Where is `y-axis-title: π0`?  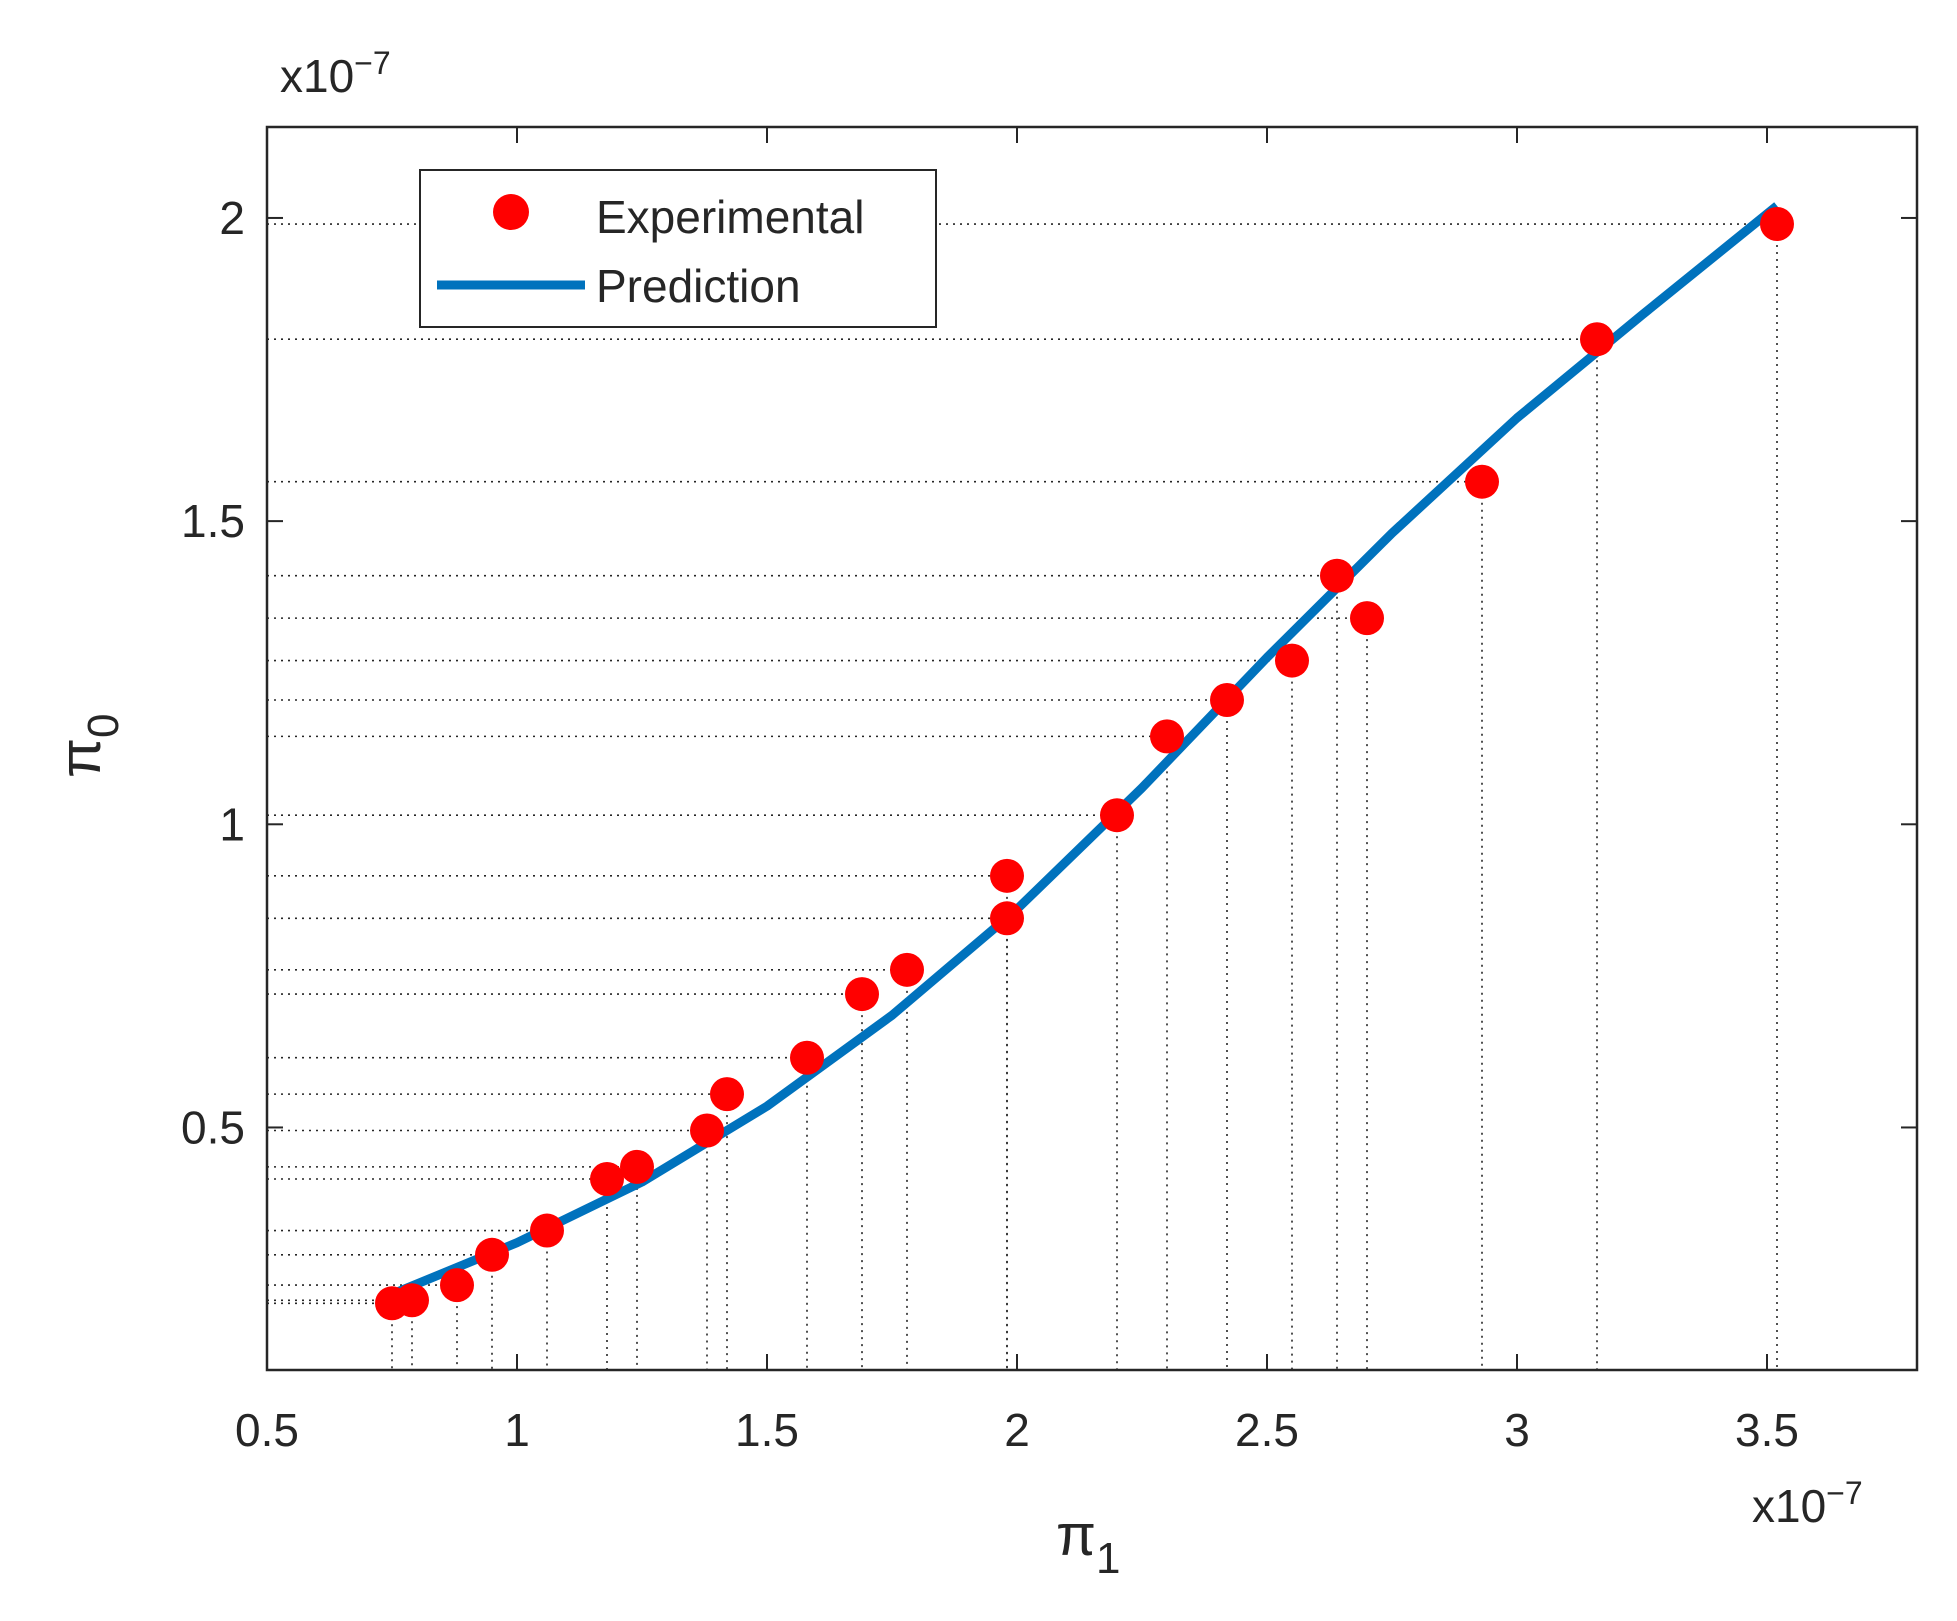 y-axis-title: π0 is located at coordinates (88, 745).